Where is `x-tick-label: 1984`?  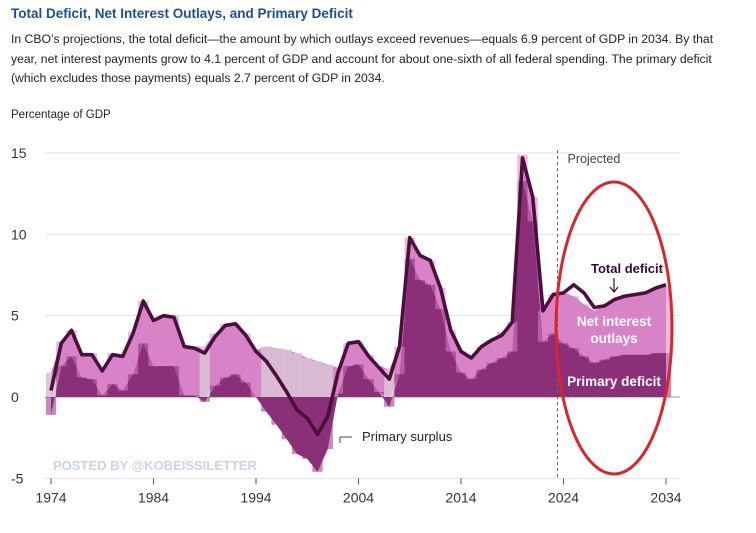 x-tick-label: 1984 is located at coordinates (153, 497).